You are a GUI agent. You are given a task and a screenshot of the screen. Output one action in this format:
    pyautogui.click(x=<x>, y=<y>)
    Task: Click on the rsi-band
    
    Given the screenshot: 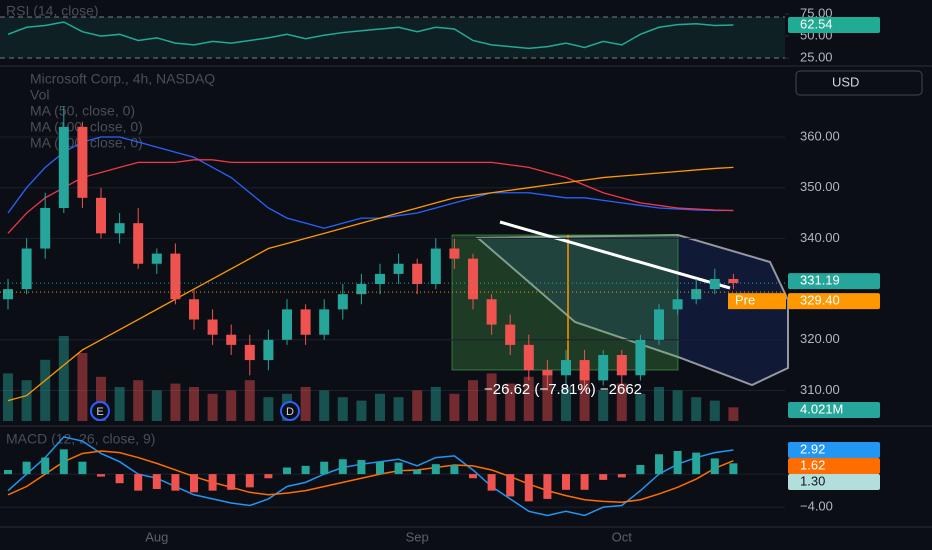 What is the action you would take?
    pyautogui.click(x=392, y=37)
    